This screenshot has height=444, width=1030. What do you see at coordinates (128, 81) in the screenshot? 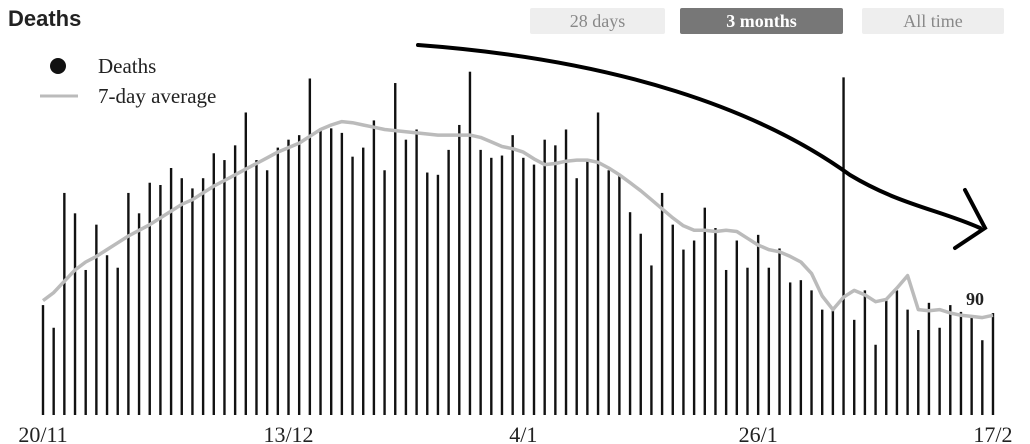
I see `legend: Deaths 7-day average` at bounding box center [128, 81].